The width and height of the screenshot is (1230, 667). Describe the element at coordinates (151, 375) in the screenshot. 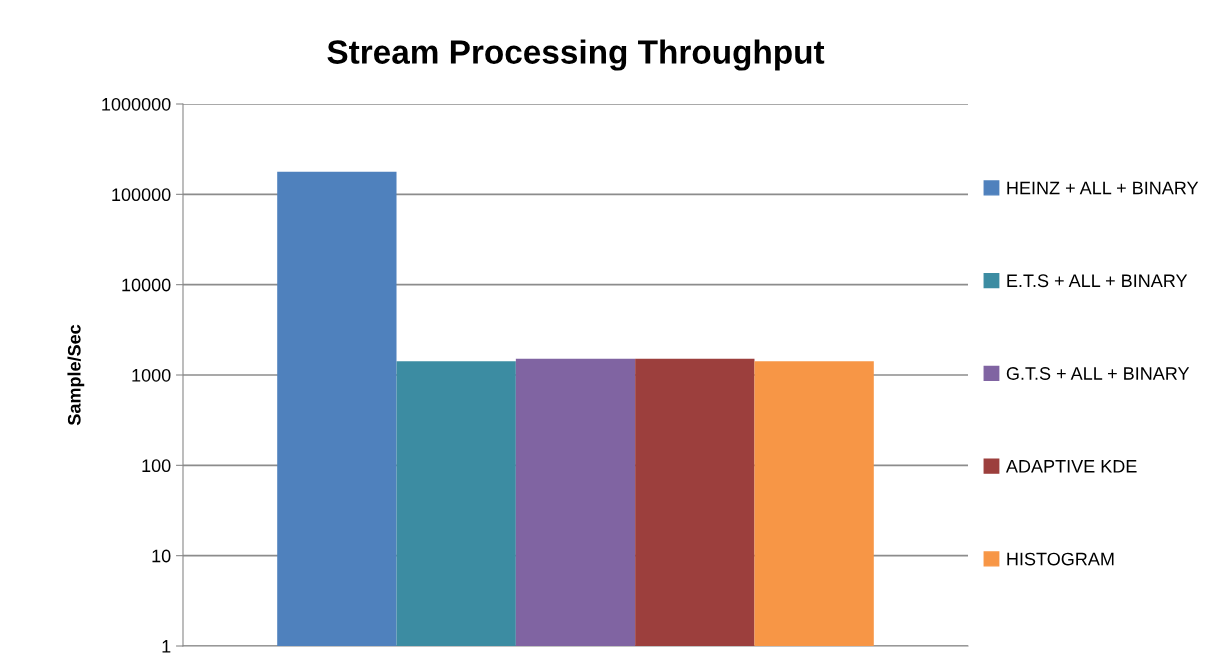

I see `y-tick-label: 1000` at that location.